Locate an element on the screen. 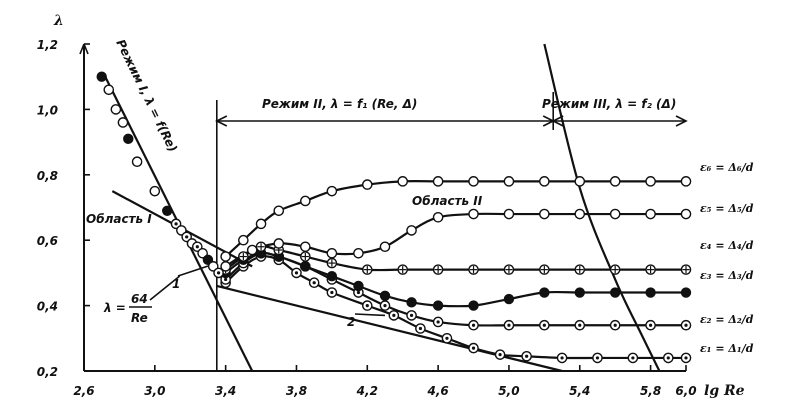 This screenshot has width=785, height=412. area1-label: Область I is located at coordinates (119, 219).